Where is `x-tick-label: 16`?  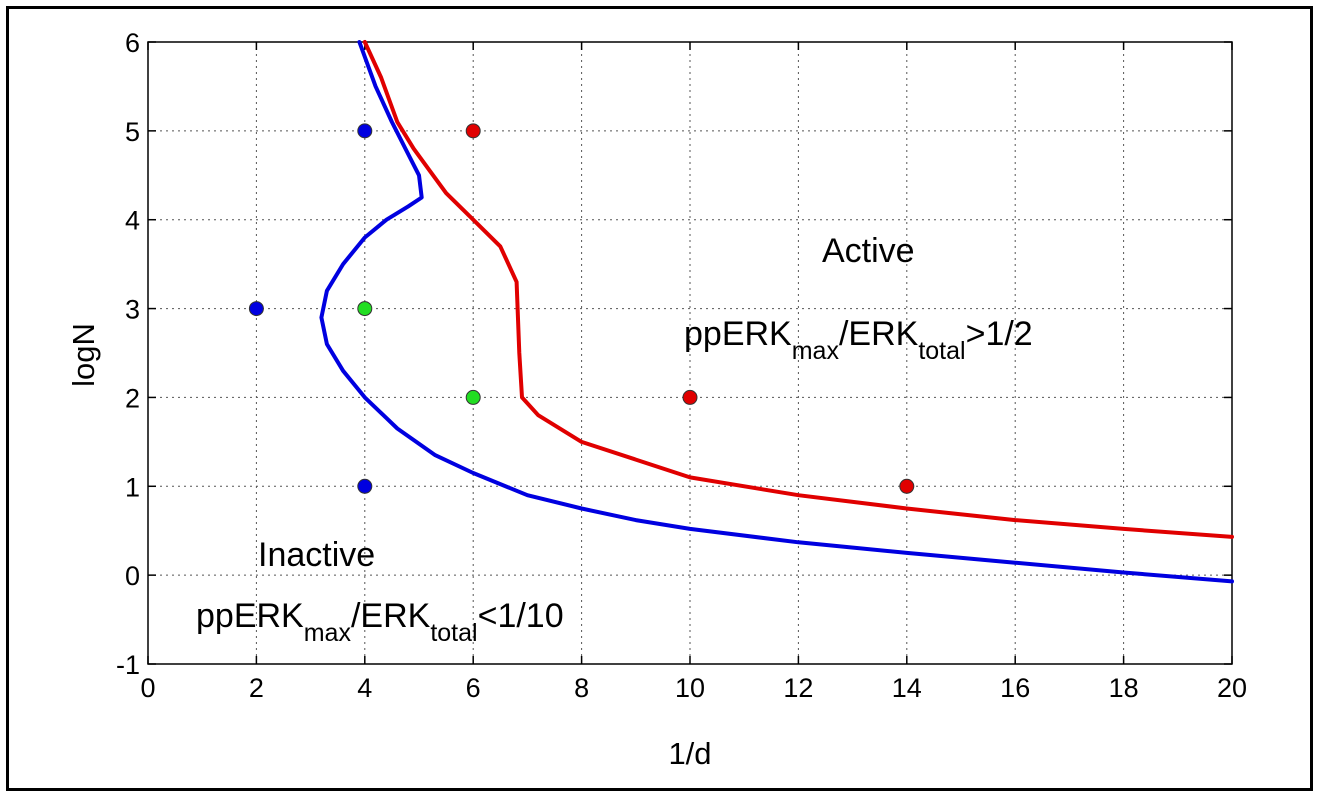 x-tick-label: 16 is located at coordinates (1015, 688).